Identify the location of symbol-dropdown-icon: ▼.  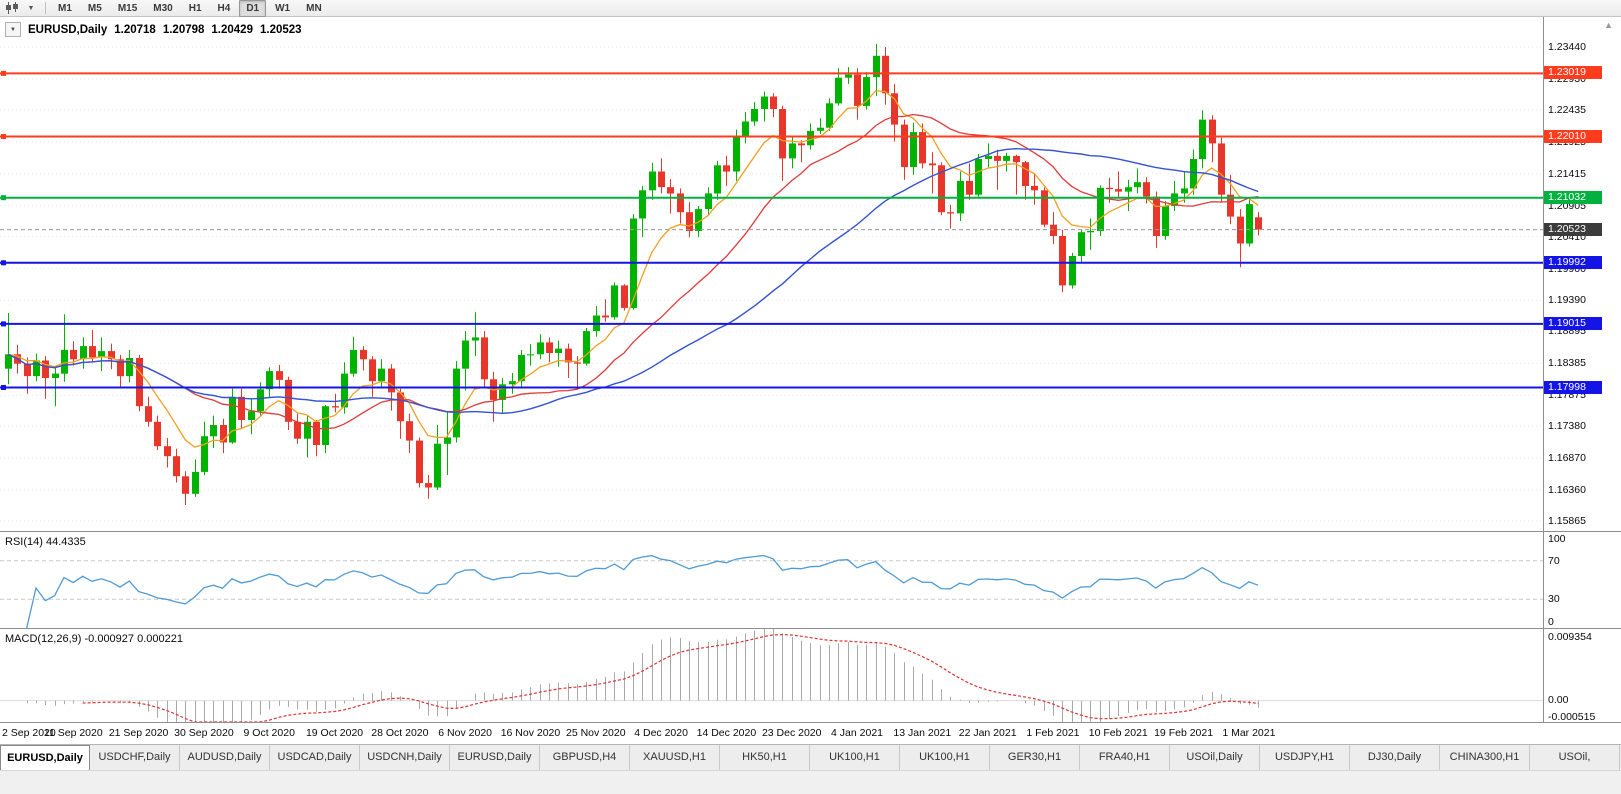
(13, 29).